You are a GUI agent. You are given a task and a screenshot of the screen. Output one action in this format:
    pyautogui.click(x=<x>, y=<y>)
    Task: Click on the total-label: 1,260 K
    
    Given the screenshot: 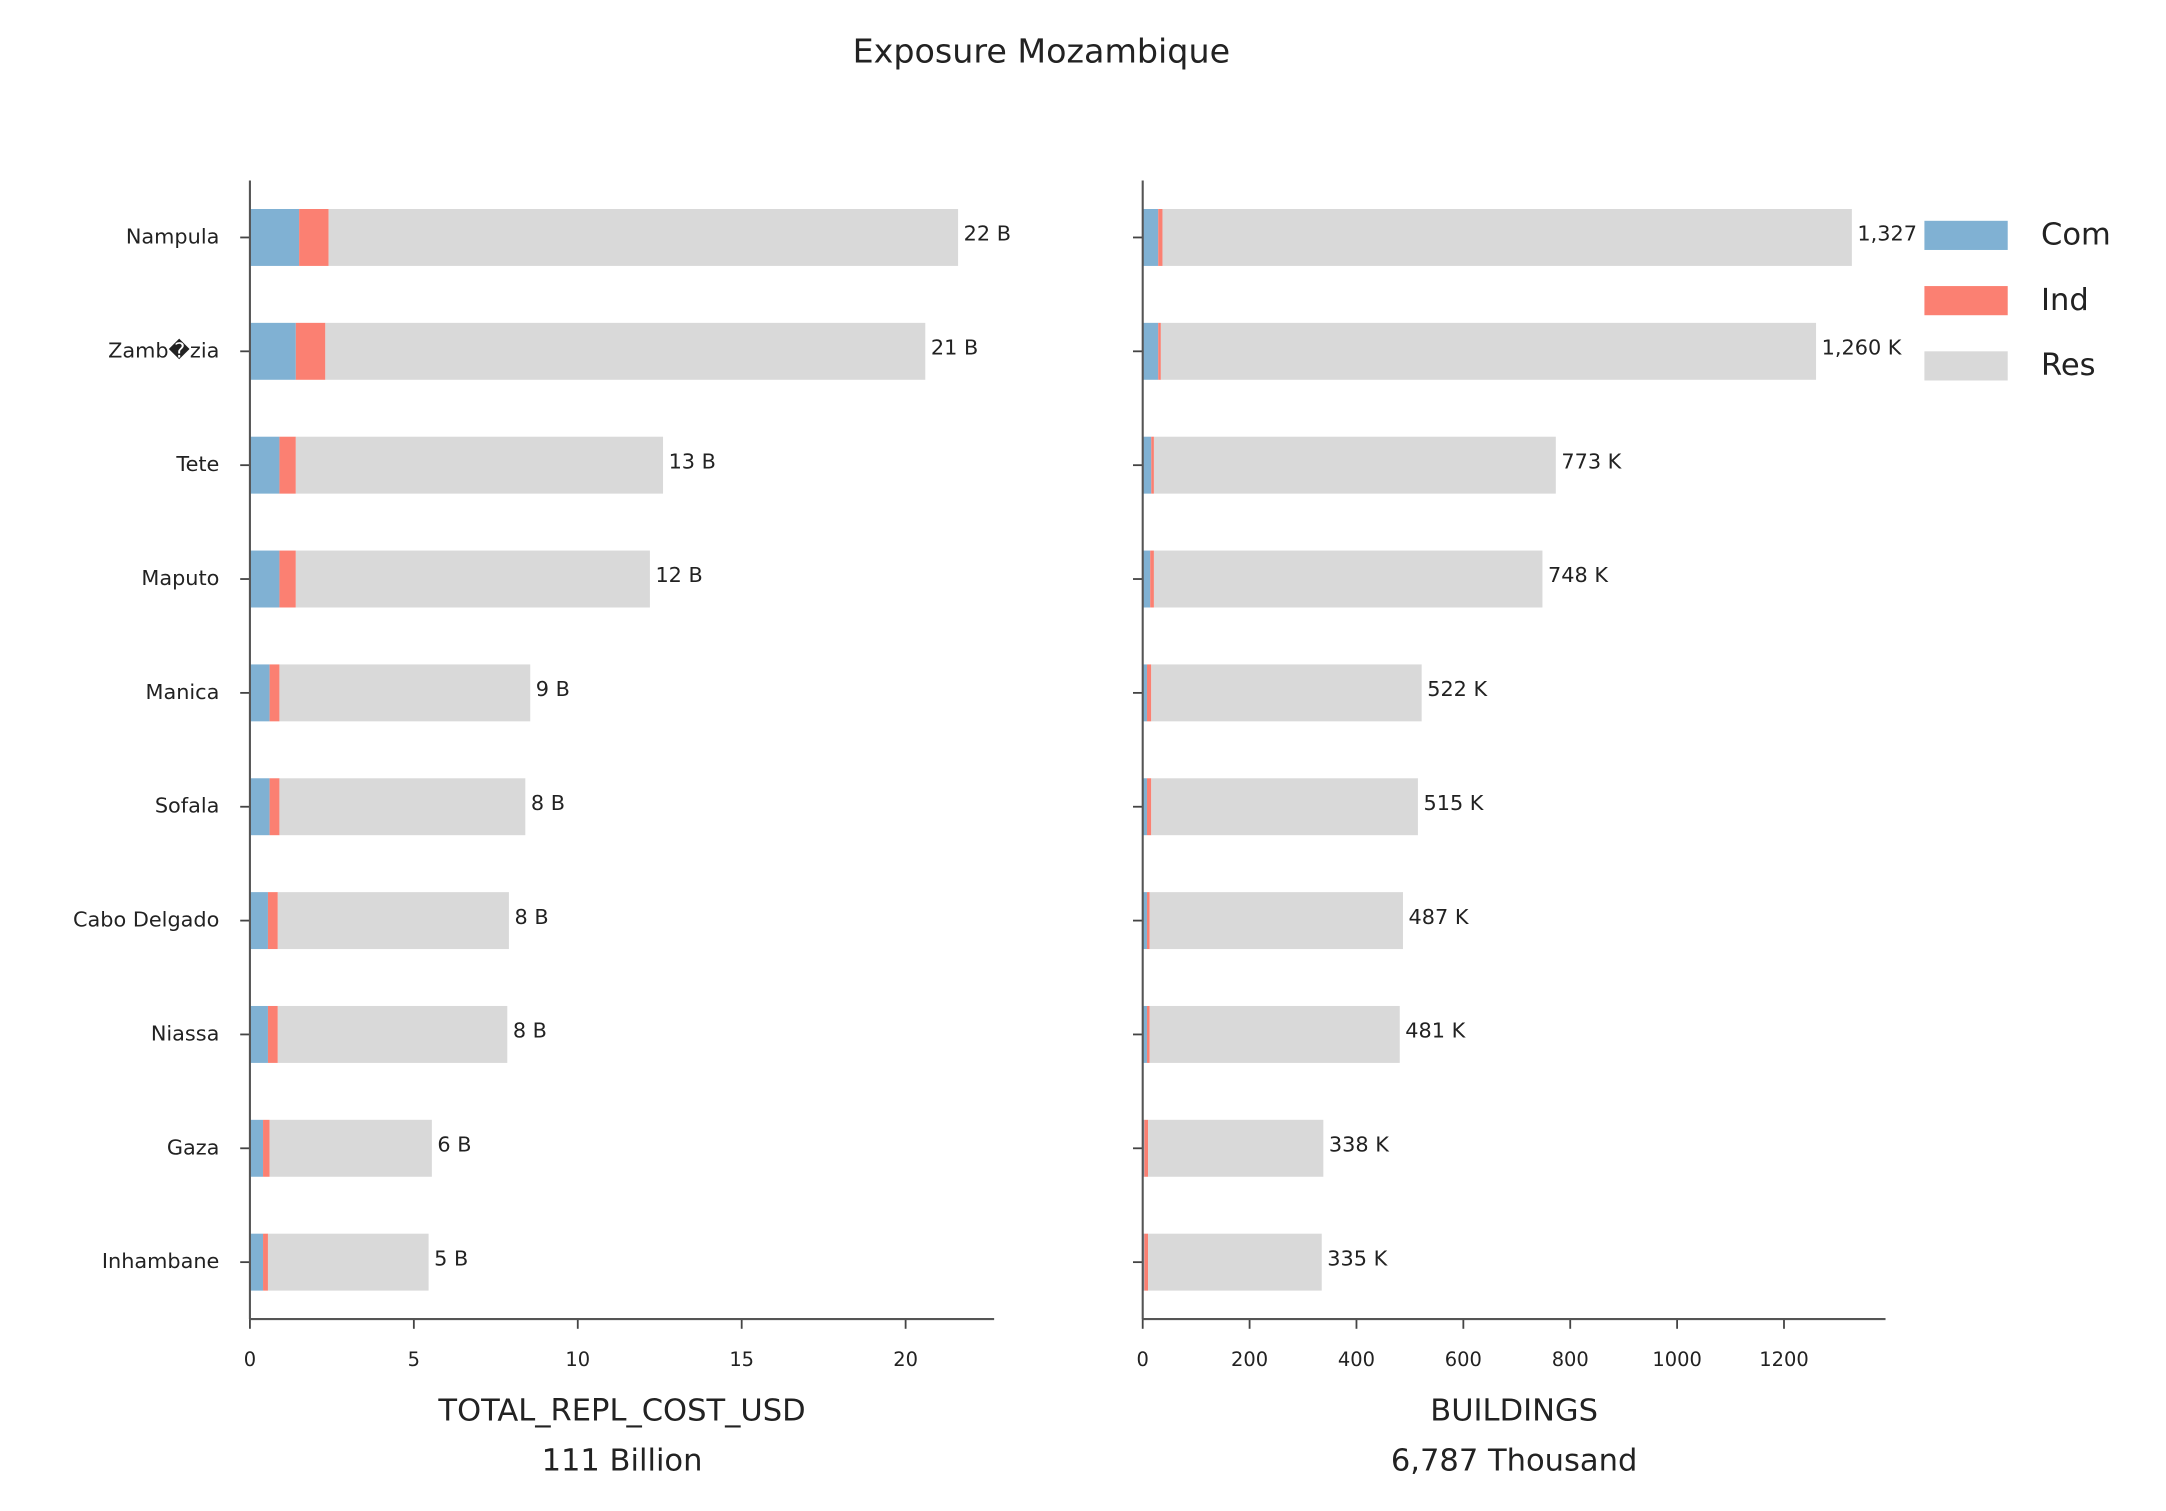 What is the action you would take?
    pyautogui.click(x=1862, y=348)
    